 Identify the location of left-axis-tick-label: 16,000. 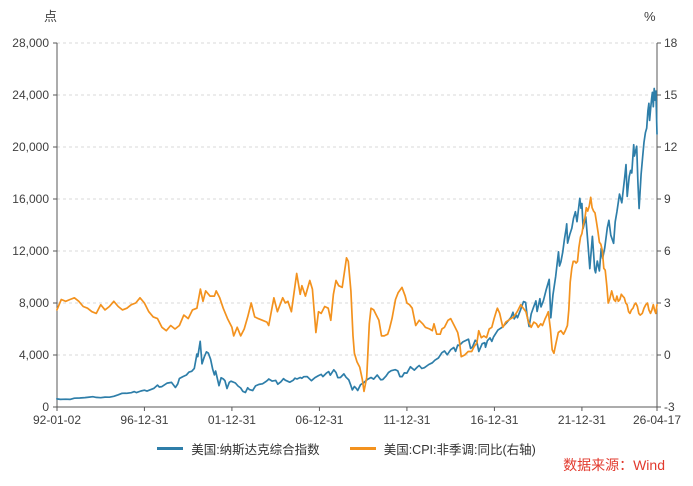
(30, 199).